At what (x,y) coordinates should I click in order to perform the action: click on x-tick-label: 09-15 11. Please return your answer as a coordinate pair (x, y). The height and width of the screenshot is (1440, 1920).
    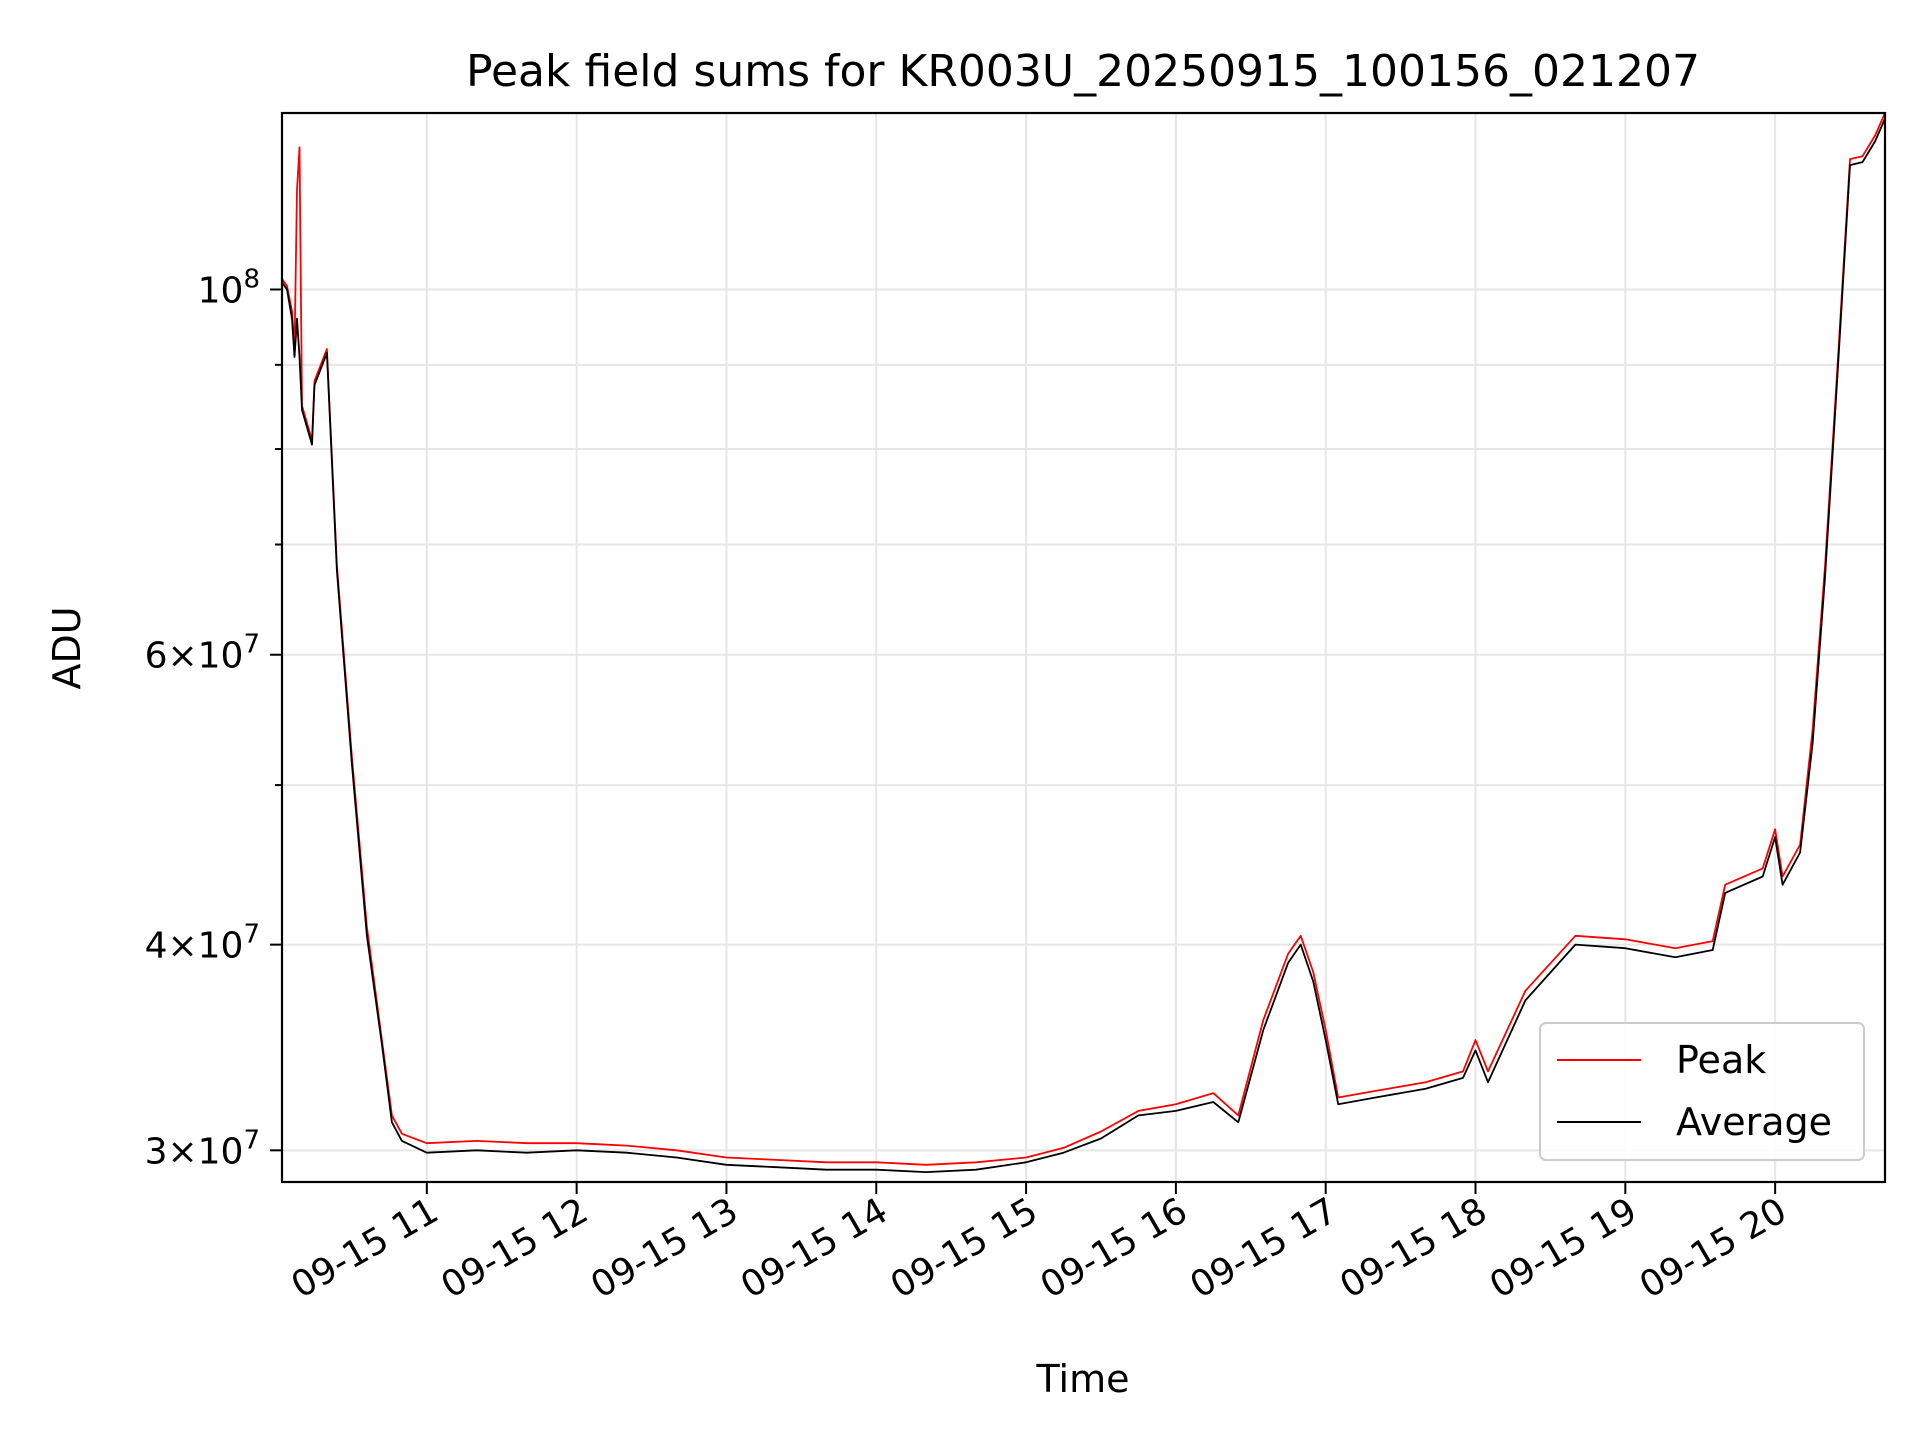
    Looking at the image, I should click on (365, 1248).